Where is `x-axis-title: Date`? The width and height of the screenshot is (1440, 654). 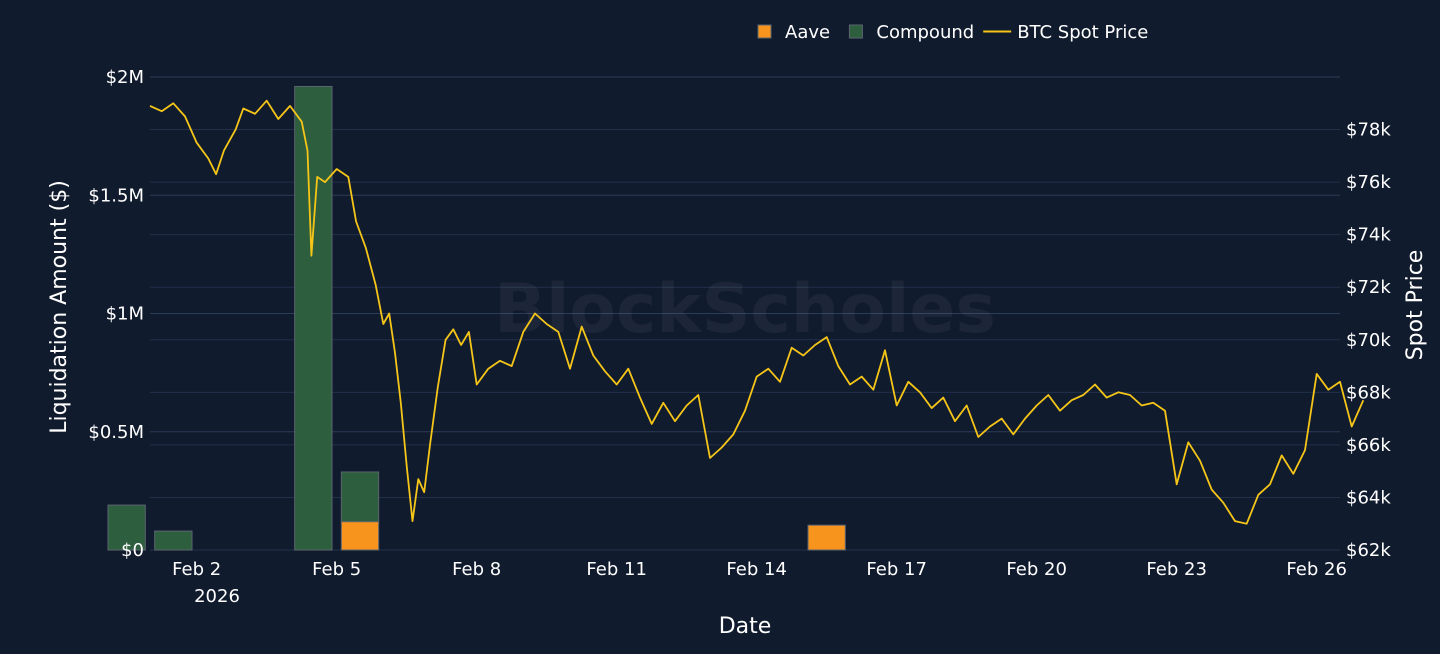
x-axis-title: Date is located at coordinates (745, 626).